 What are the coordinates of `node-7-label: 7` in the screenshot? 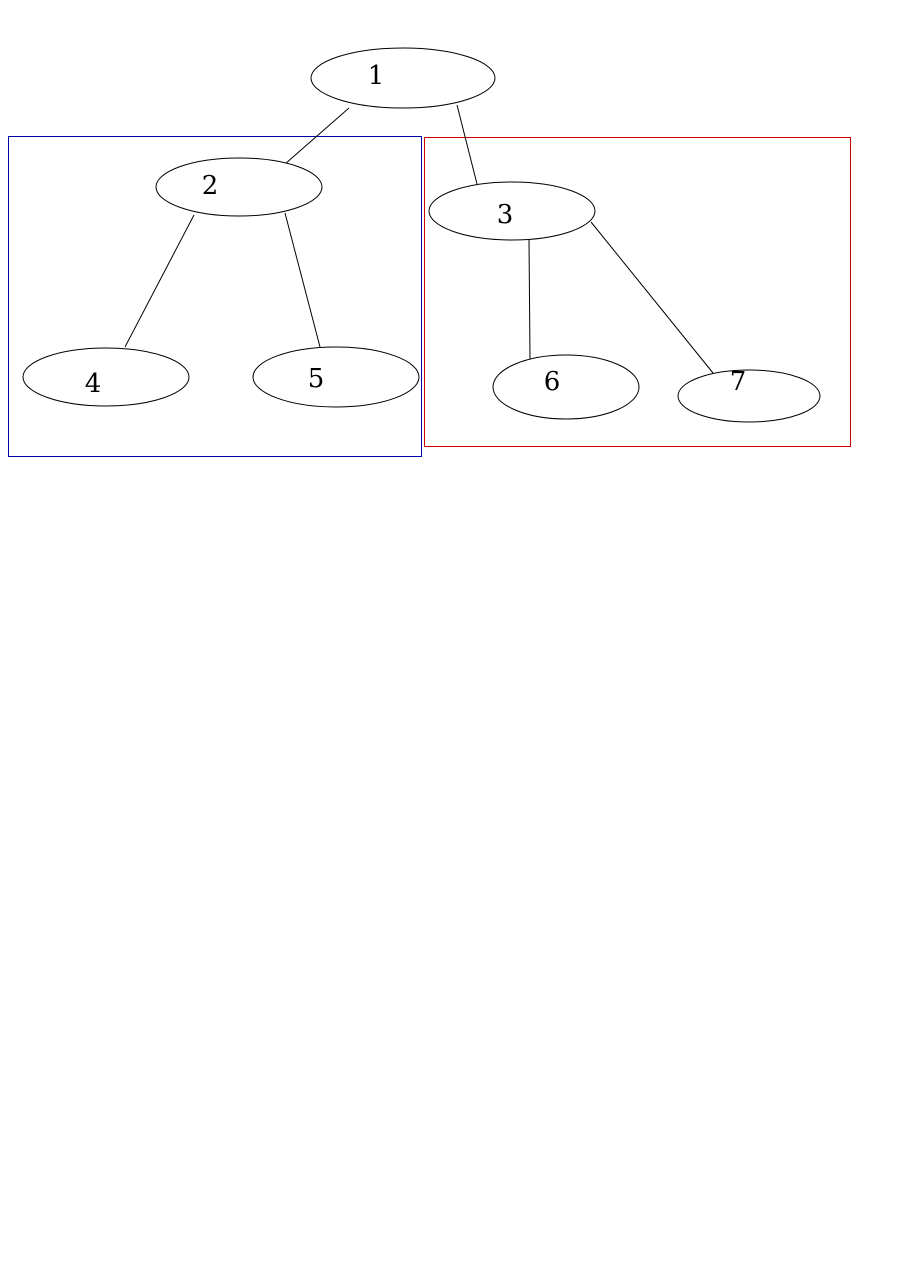 It's located at (738, 382).